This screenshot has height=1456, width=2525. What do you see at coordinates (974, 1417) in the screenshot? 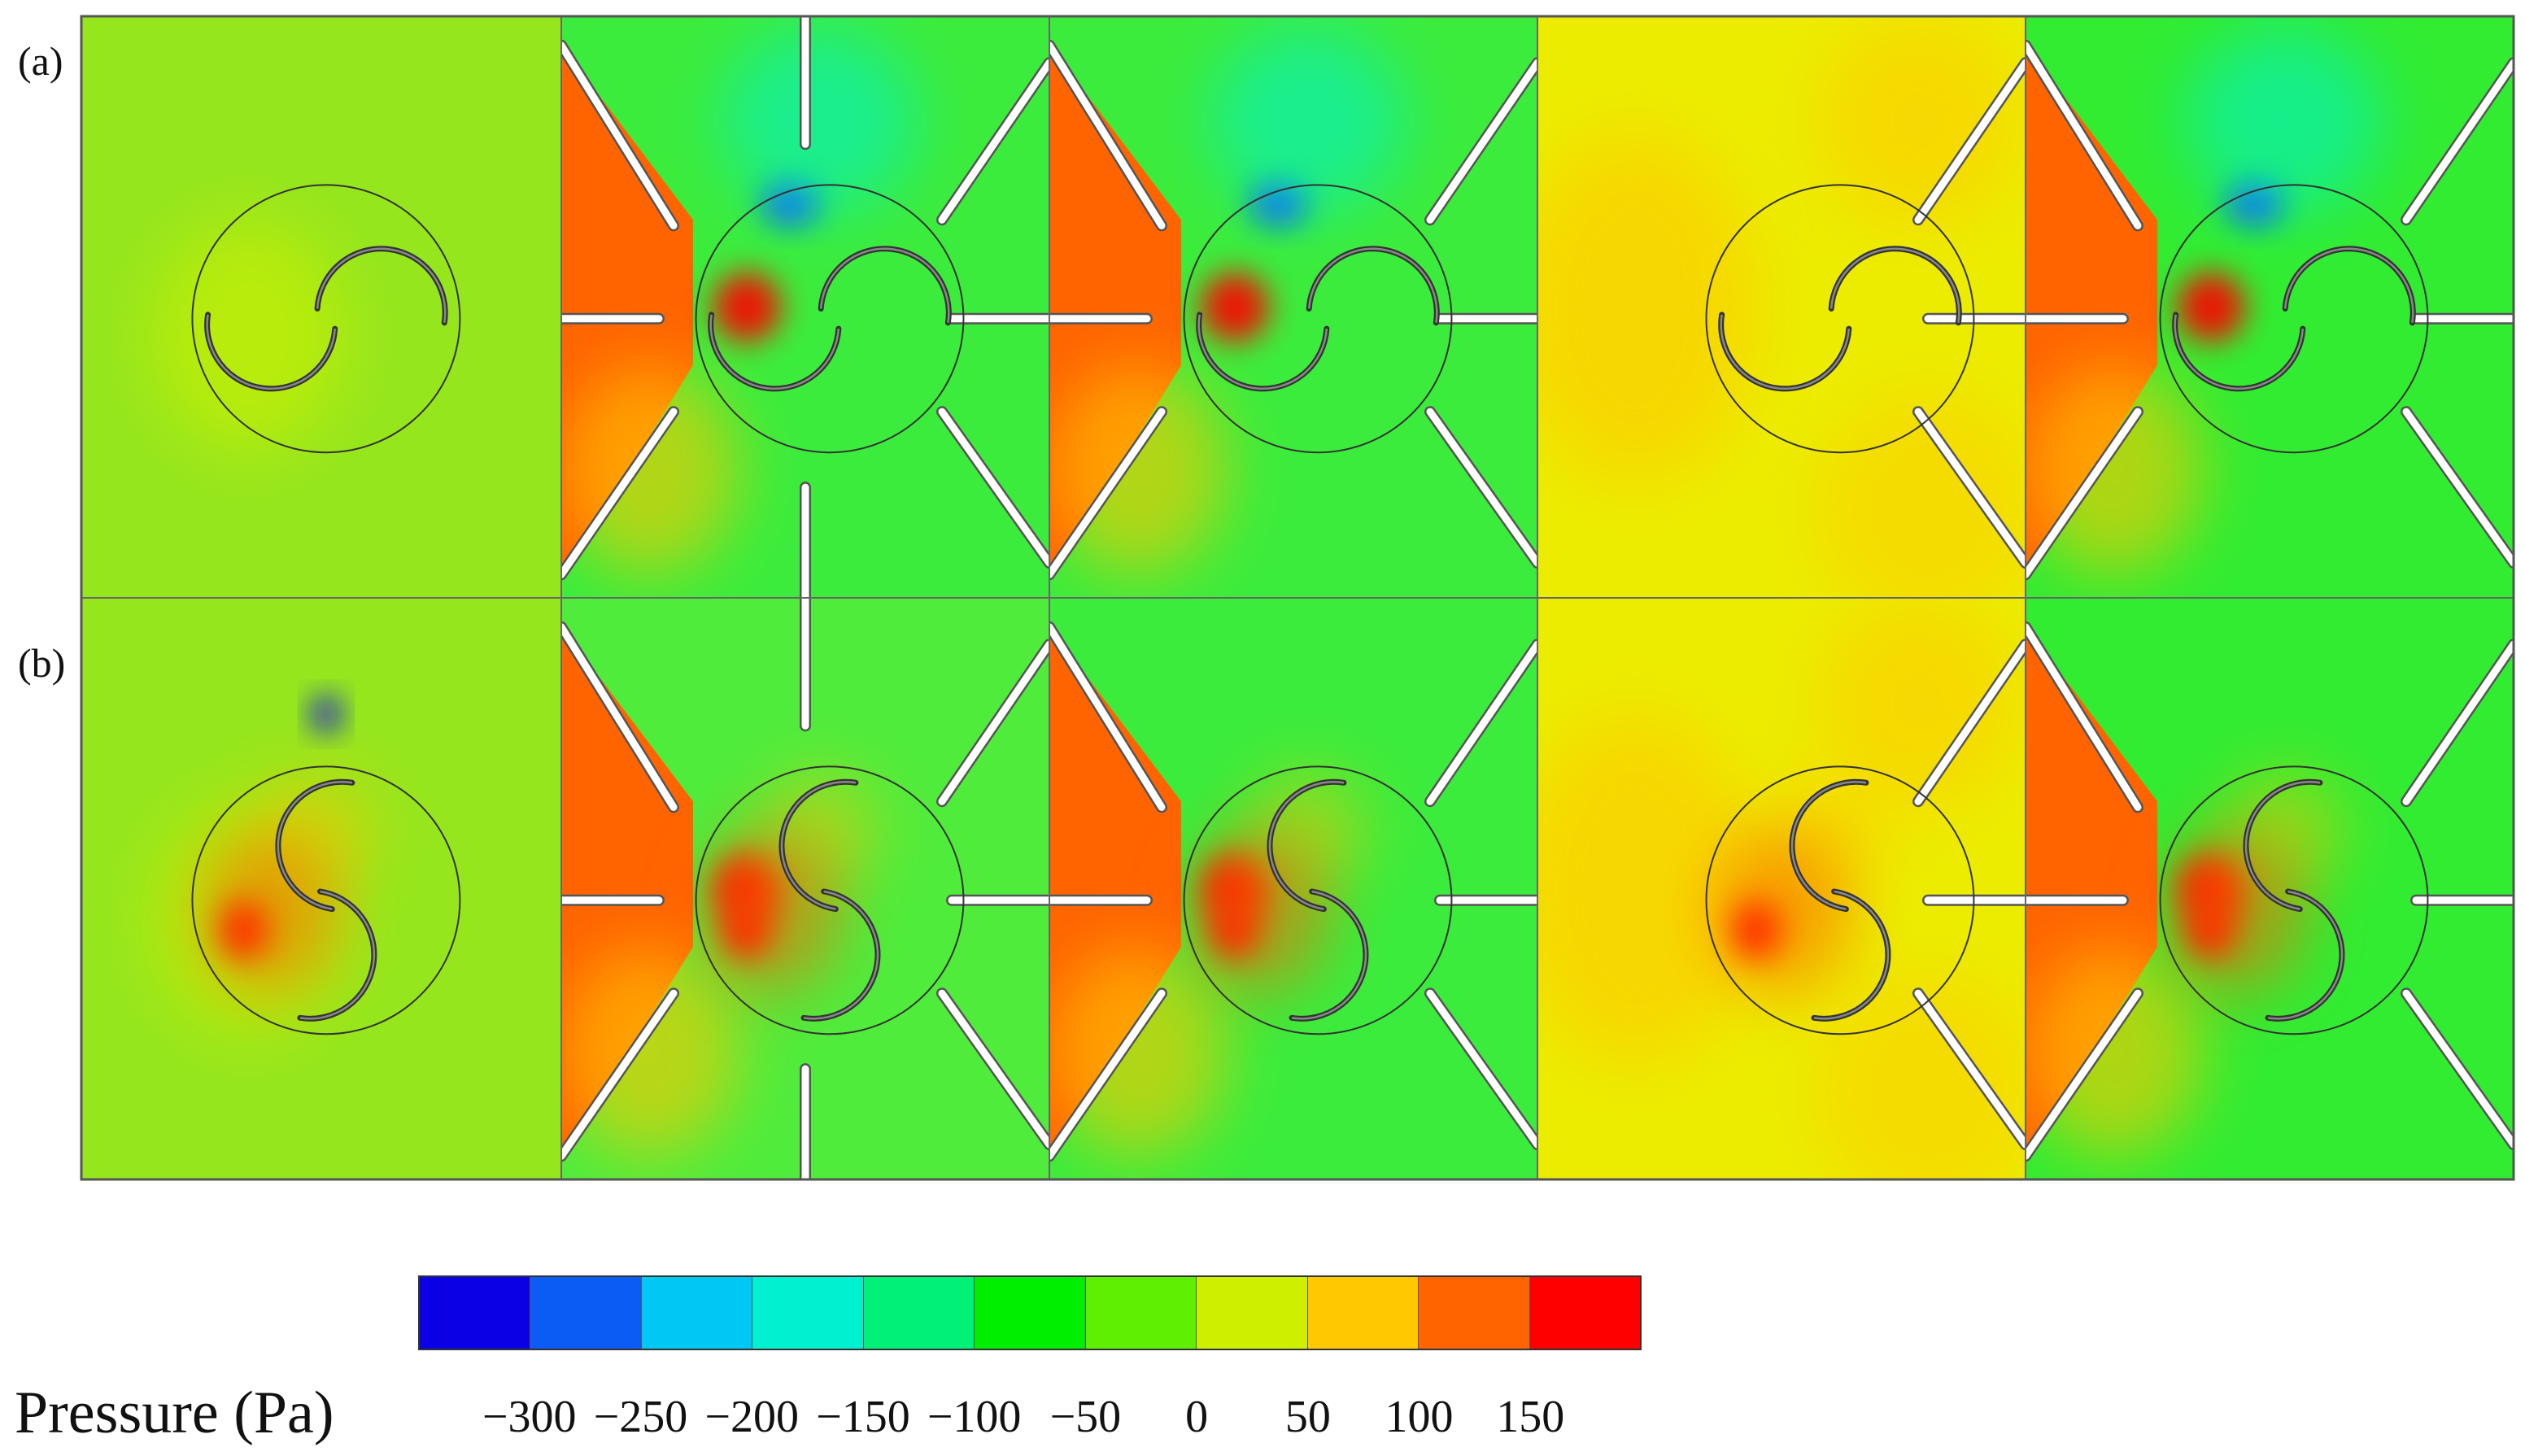
I see `colorbar-tick-label: −100` at bounding box center [974, 1417].